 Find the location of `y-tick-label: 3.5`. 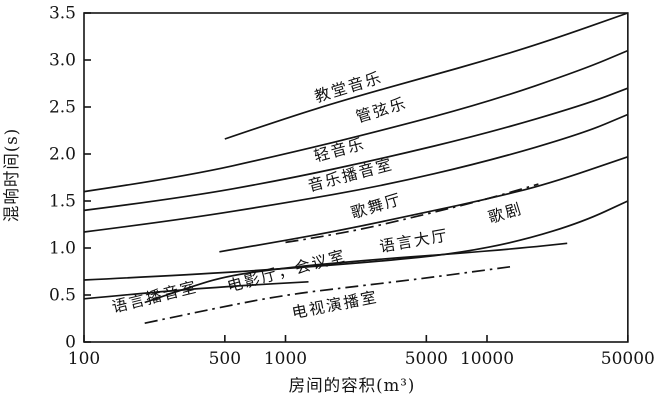

y-tick-label: 3.5 is located at coordinates (62, 14).